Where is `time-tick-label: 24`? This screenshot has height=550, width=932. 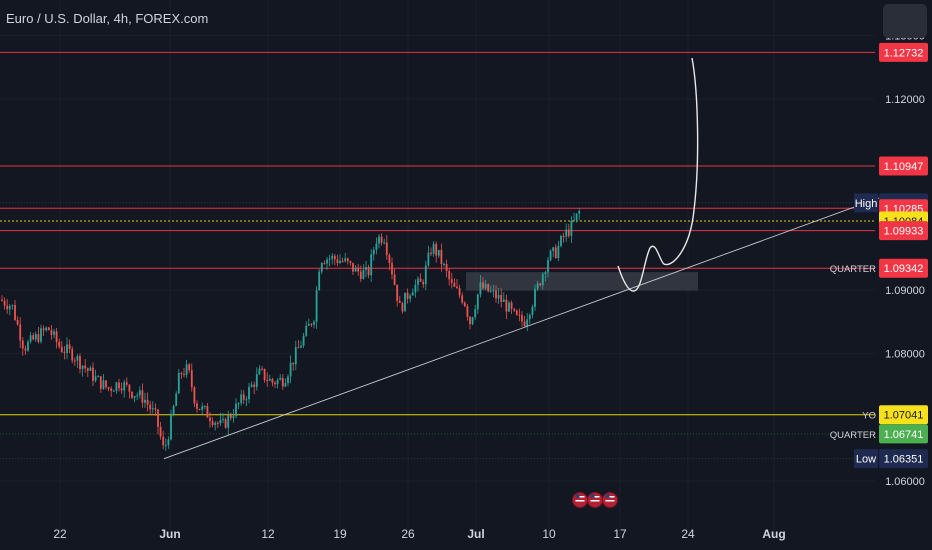
time-tick-label: 24 is located at coordinates (688, 534).